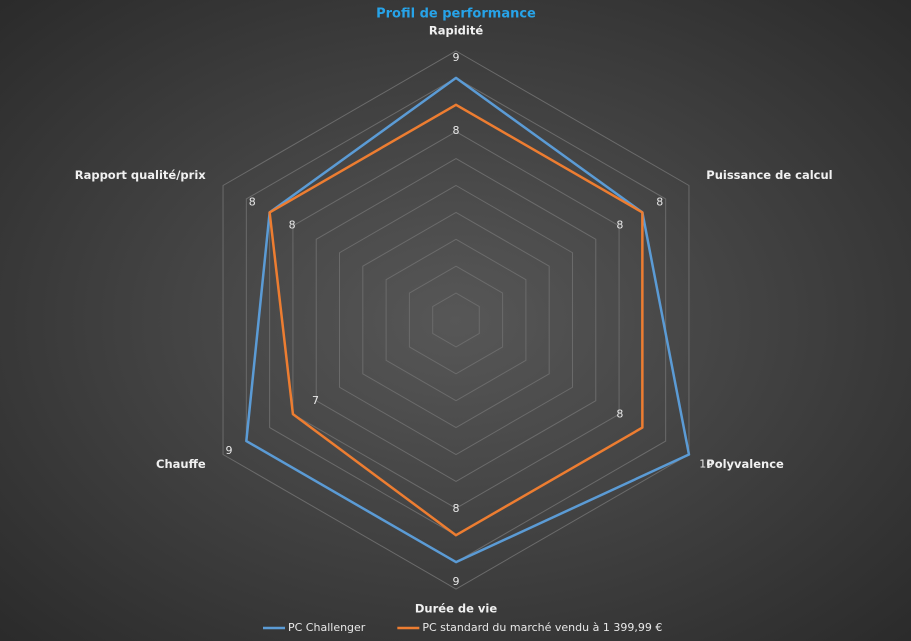 This screenshot has height=641, width=911. Describe the element at coordinates (456, 31) in the screenshot. I see `category-label: Rapidité` at that location.